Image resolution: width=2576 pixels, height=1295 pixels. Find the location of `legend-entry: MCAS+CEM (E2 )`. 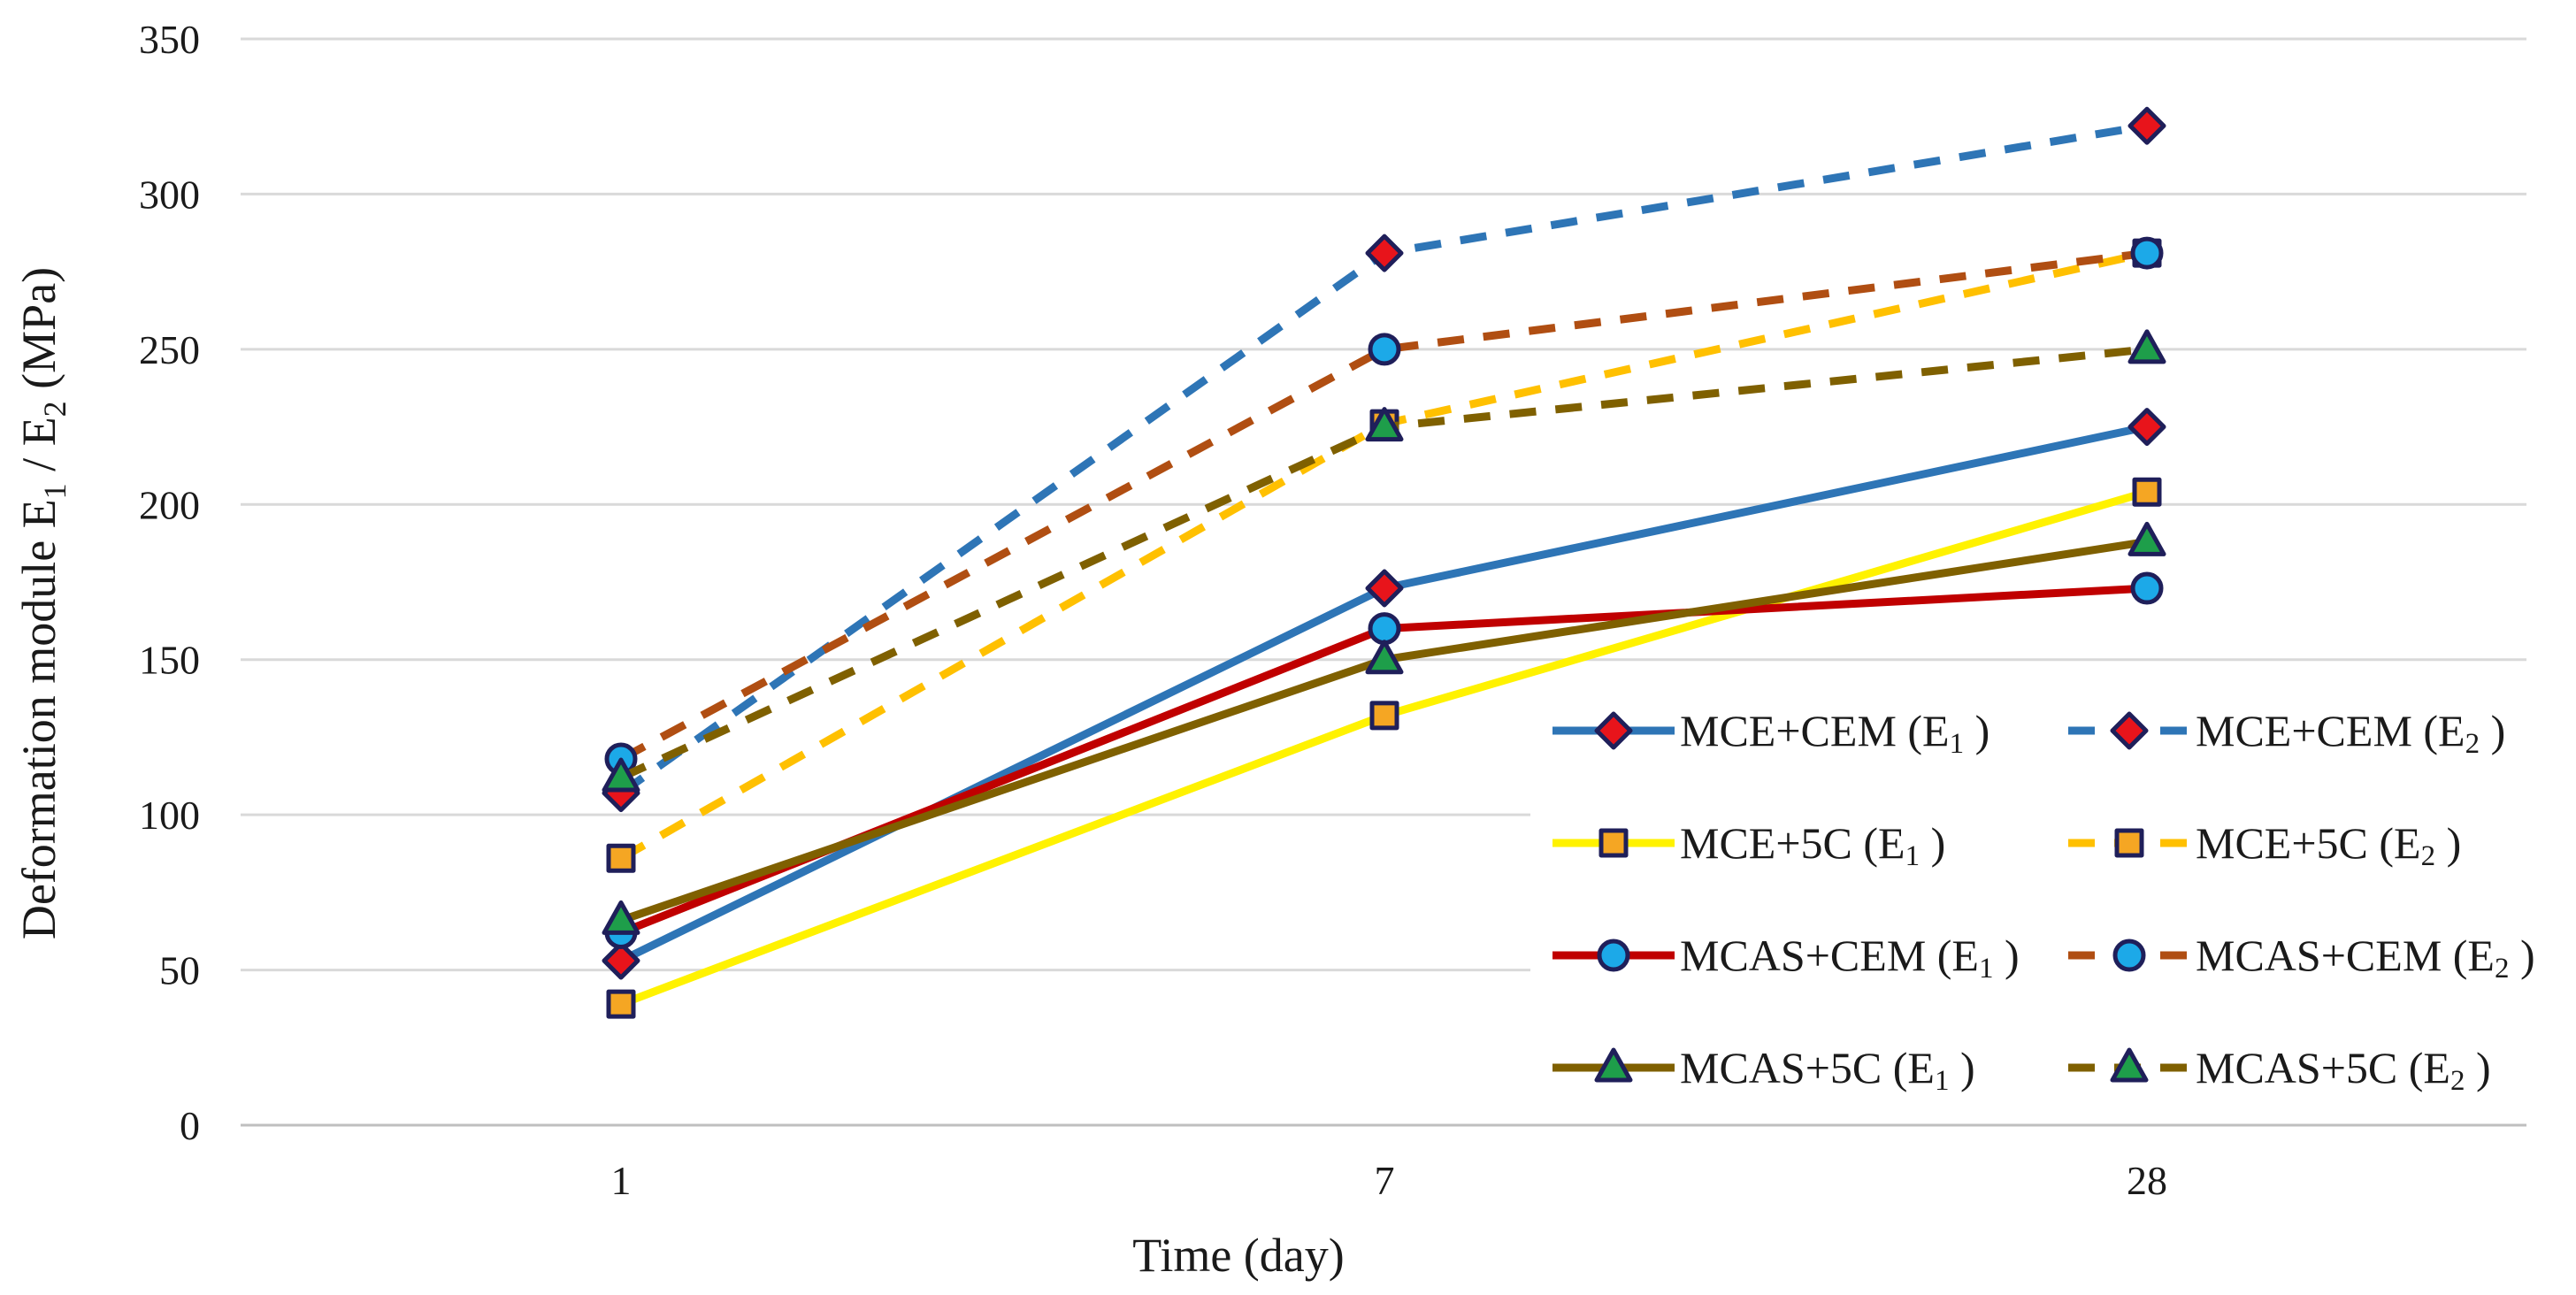

legend-entry: MCAS+CEM (E2 ) is located at coordinates (2301, 958).